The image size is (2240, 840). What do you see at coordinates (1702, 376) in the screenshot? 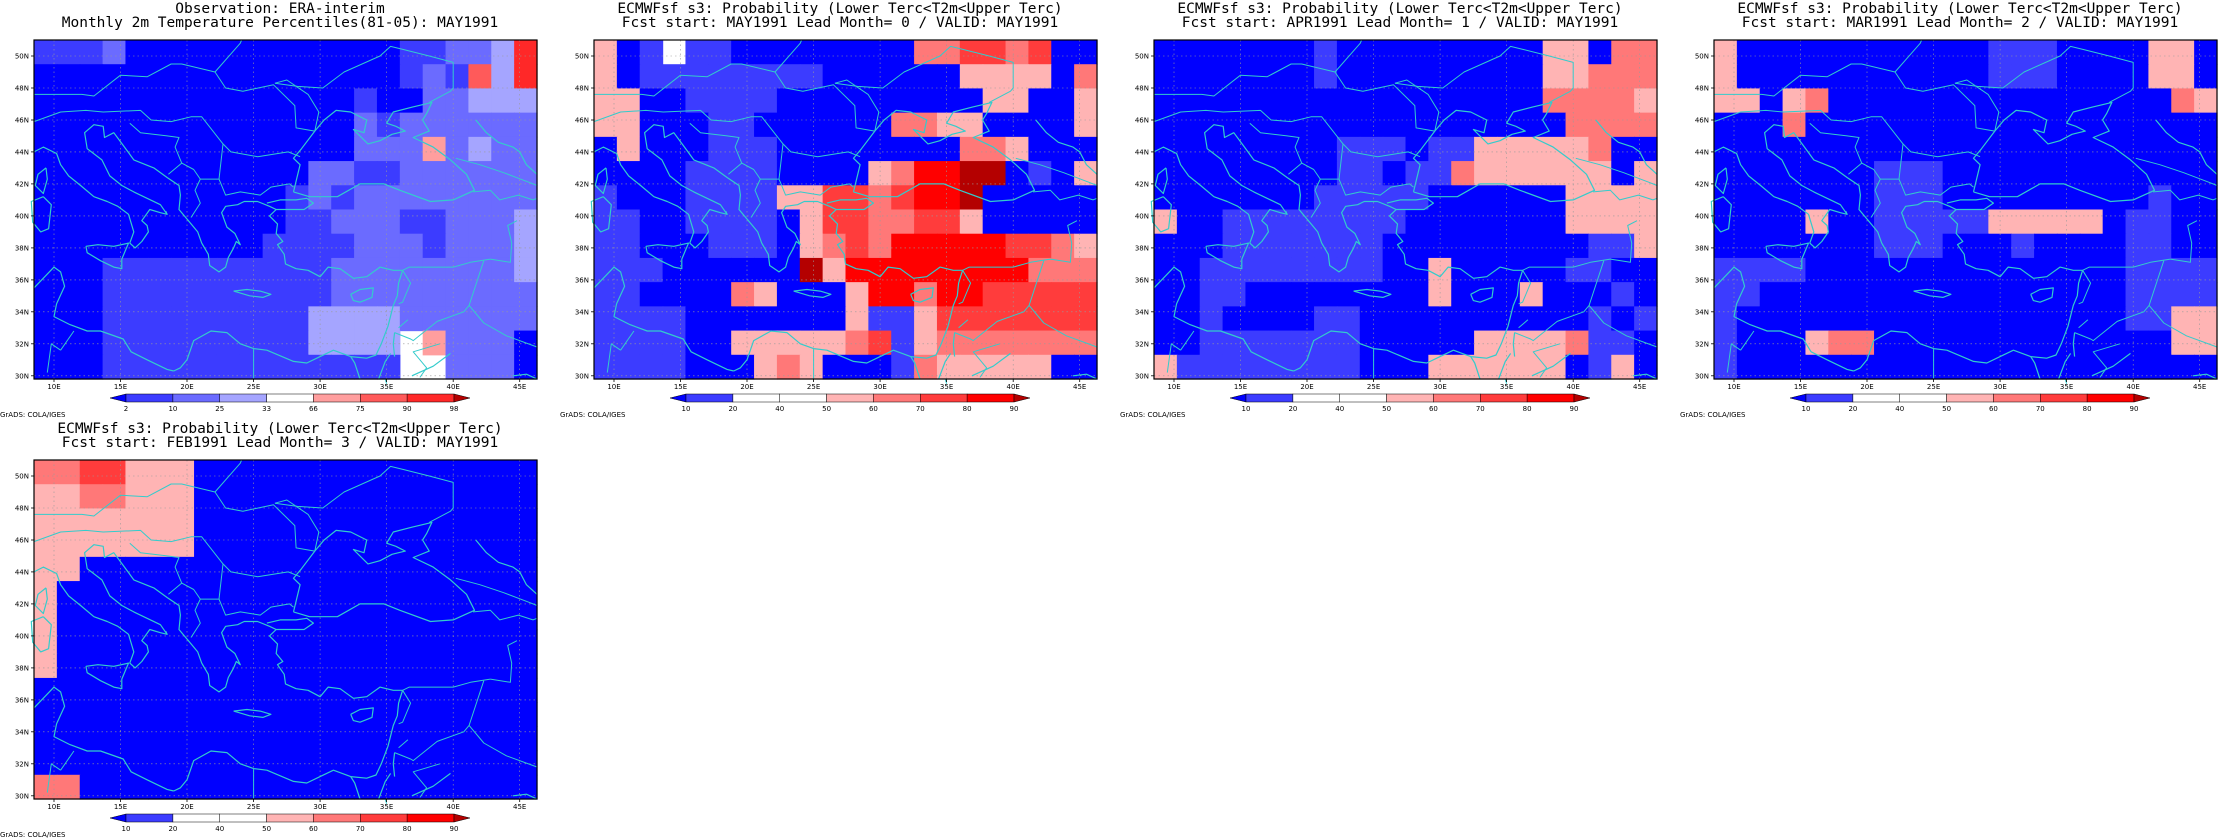
I see `lat-tick-label: 30N` at bounding box center [1702, 376].